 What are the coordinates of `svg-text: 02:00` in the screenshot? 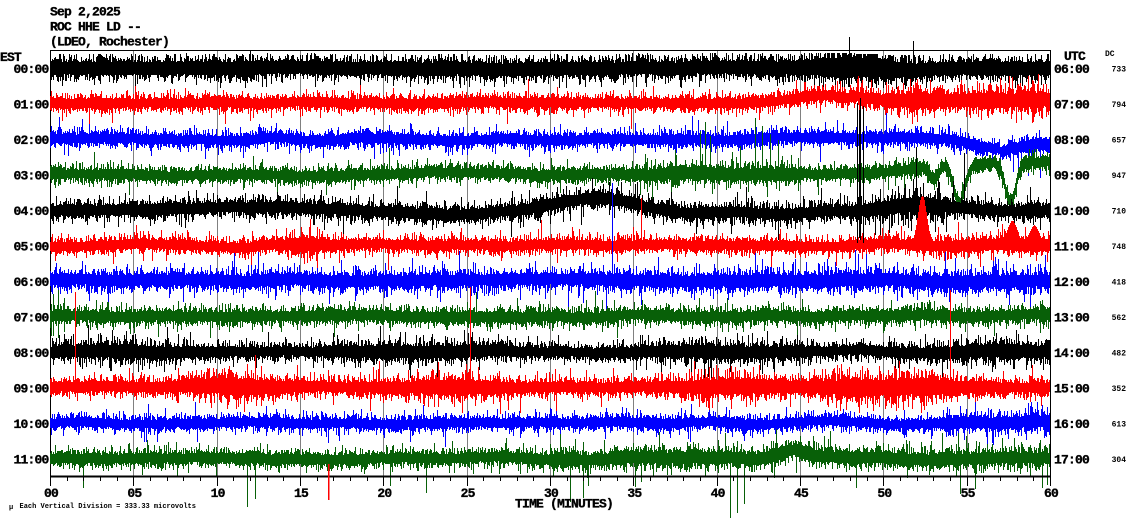 It's located at (31, 140).